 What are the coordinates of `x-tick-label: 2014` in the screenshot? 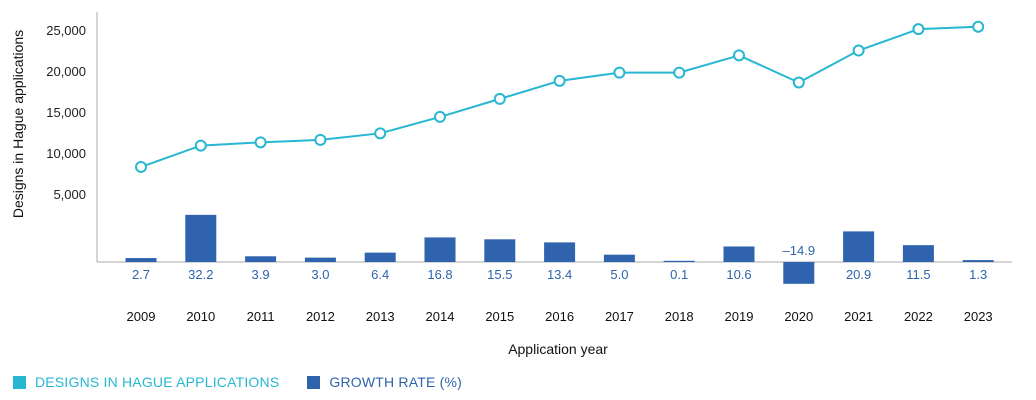 It's located at (440, 316).